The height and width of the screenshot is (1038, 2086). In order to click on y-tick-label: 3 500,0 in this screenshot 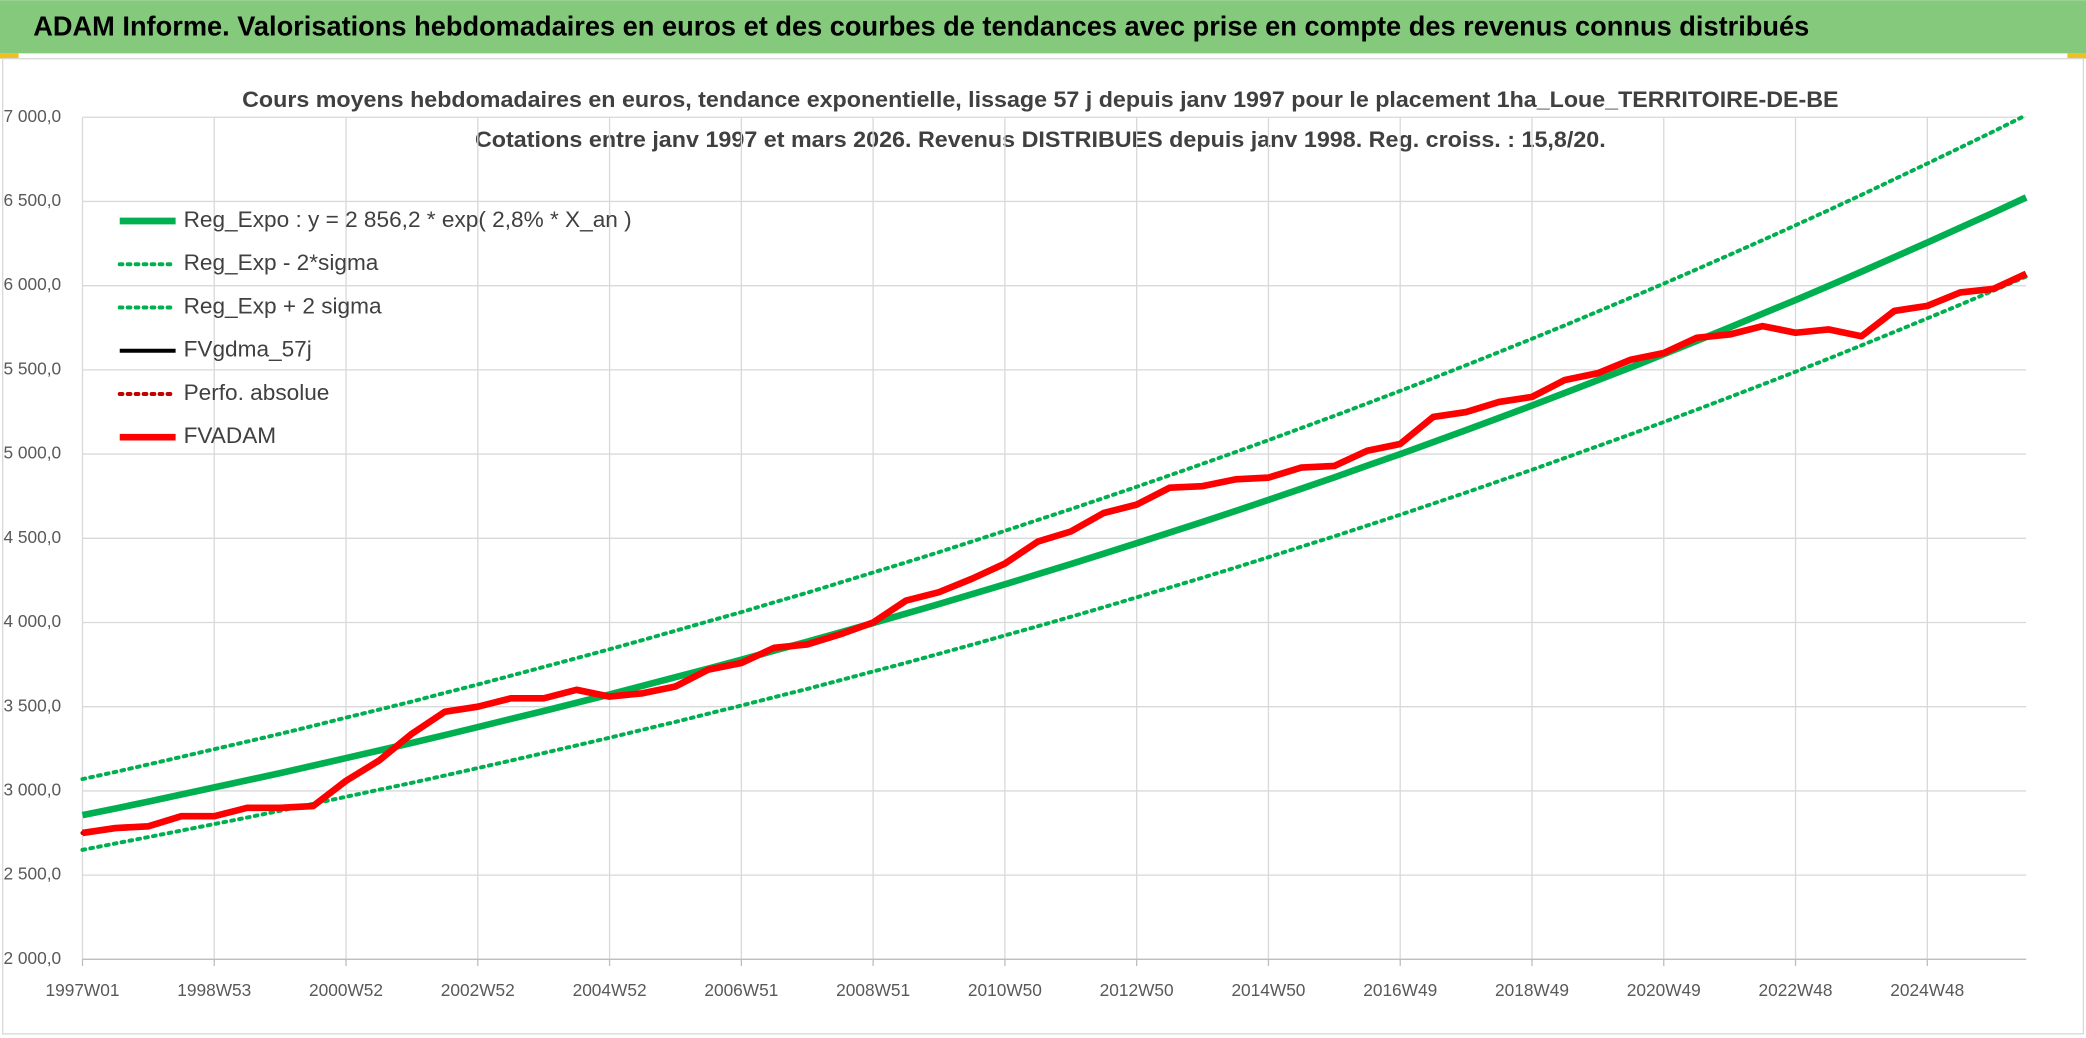, I will do `click(33, 705)`.